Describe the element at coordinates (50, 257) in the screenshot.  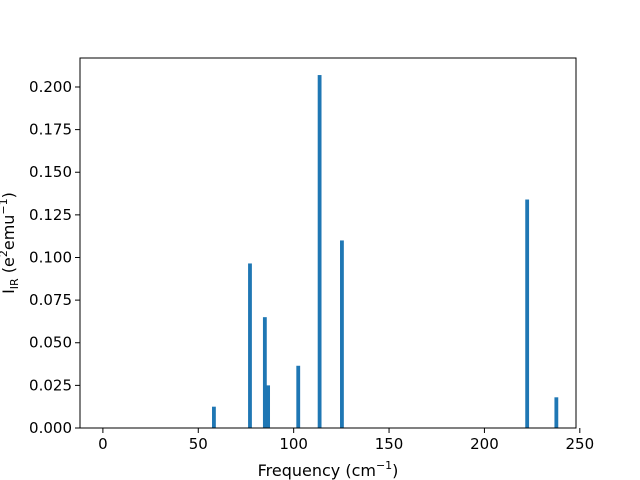
I see `y-tick-label-4: 0.100` at that location.